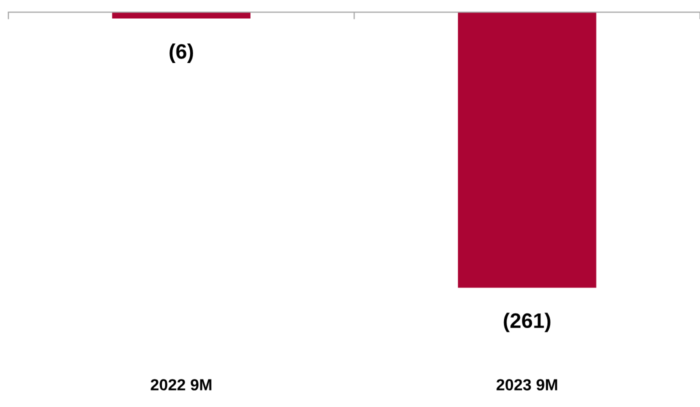 The image size is (700, 407). Describe the element at coordinates (181, 384) in the screenshot. I see `x-tick-label: 2022 9M` at that location.